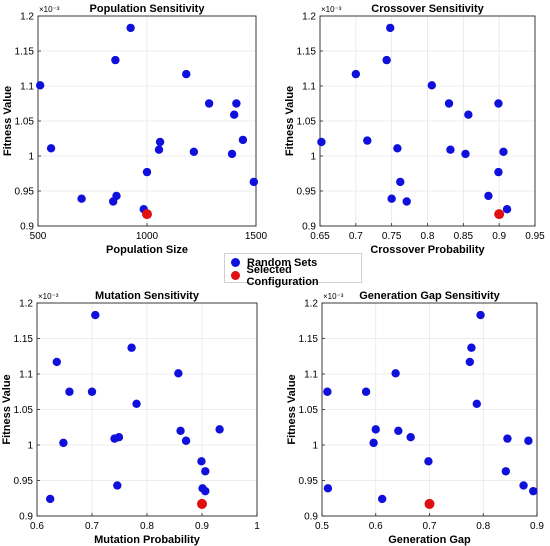 The width and height of the screenshot is (550, 546). I want to click on x-tick-label: 0.85, so click(464, 236).